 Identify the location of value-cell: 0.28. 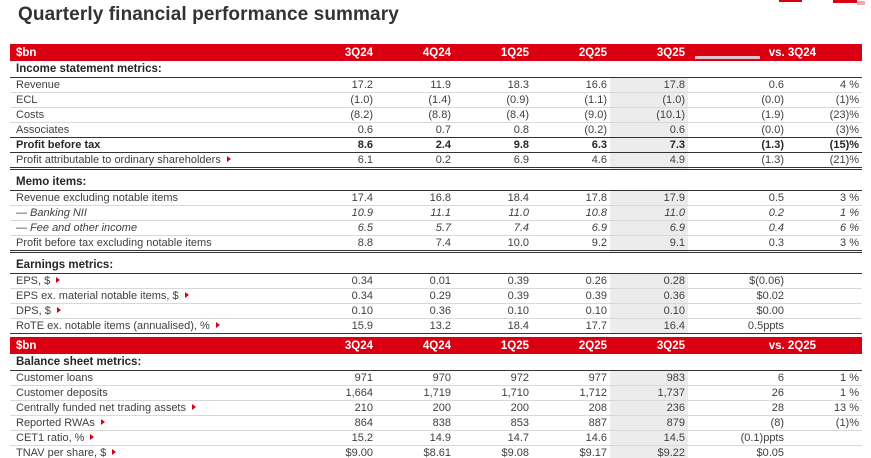
(649, 281).